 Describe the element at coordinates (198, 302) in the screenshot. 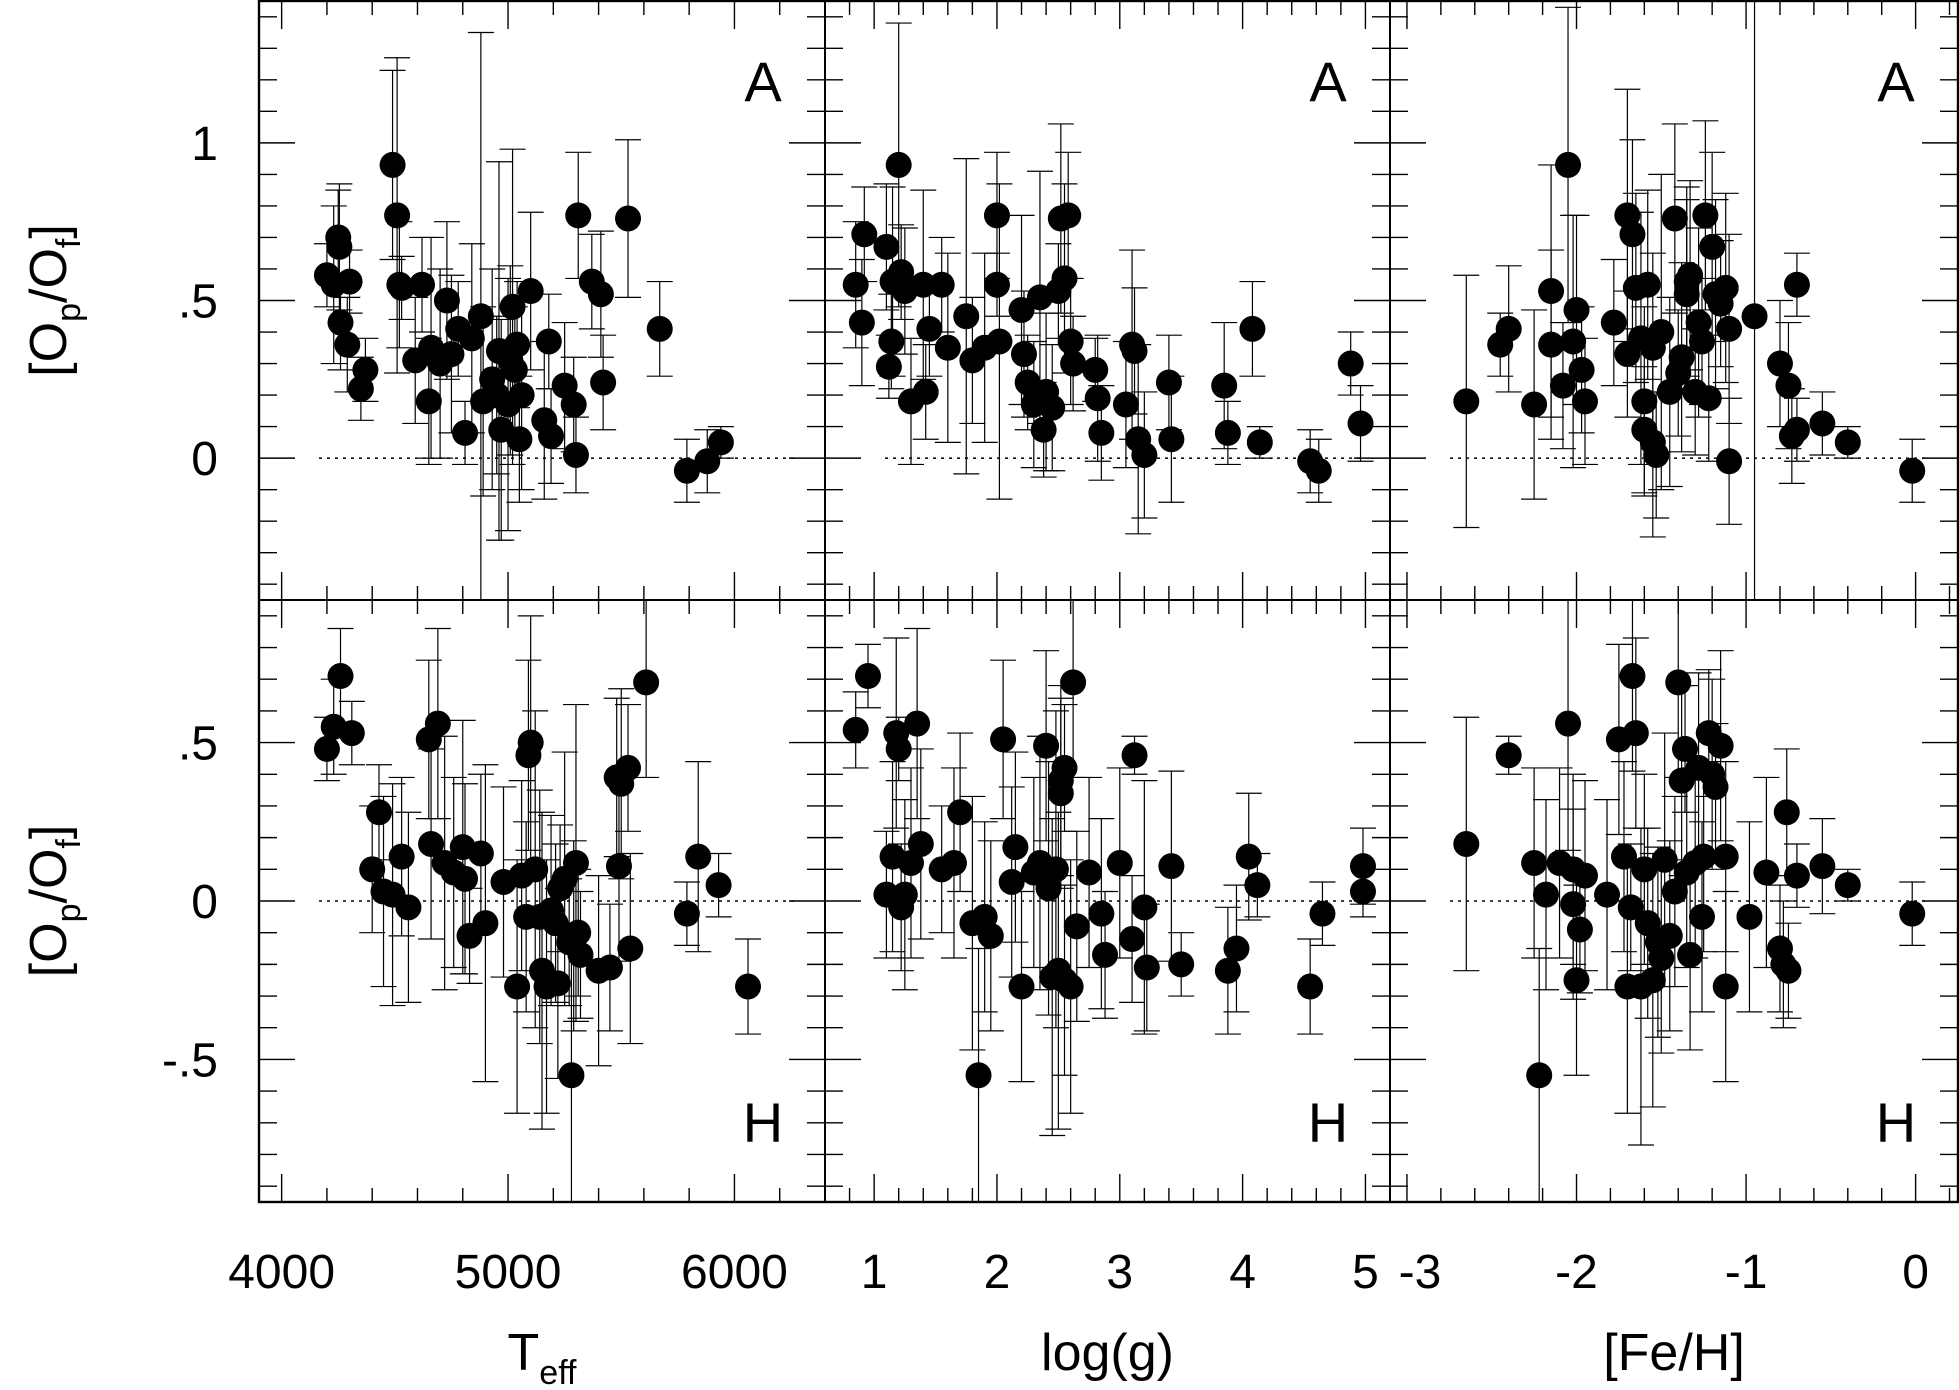

I see `y-tick-label: .5` at that location.